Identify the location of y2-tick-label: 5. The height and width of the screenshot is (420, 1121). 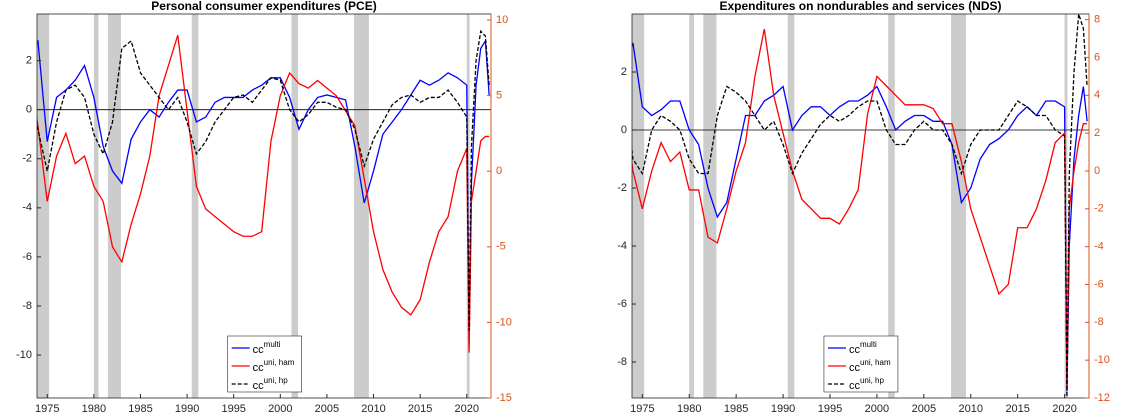
(499, 96).